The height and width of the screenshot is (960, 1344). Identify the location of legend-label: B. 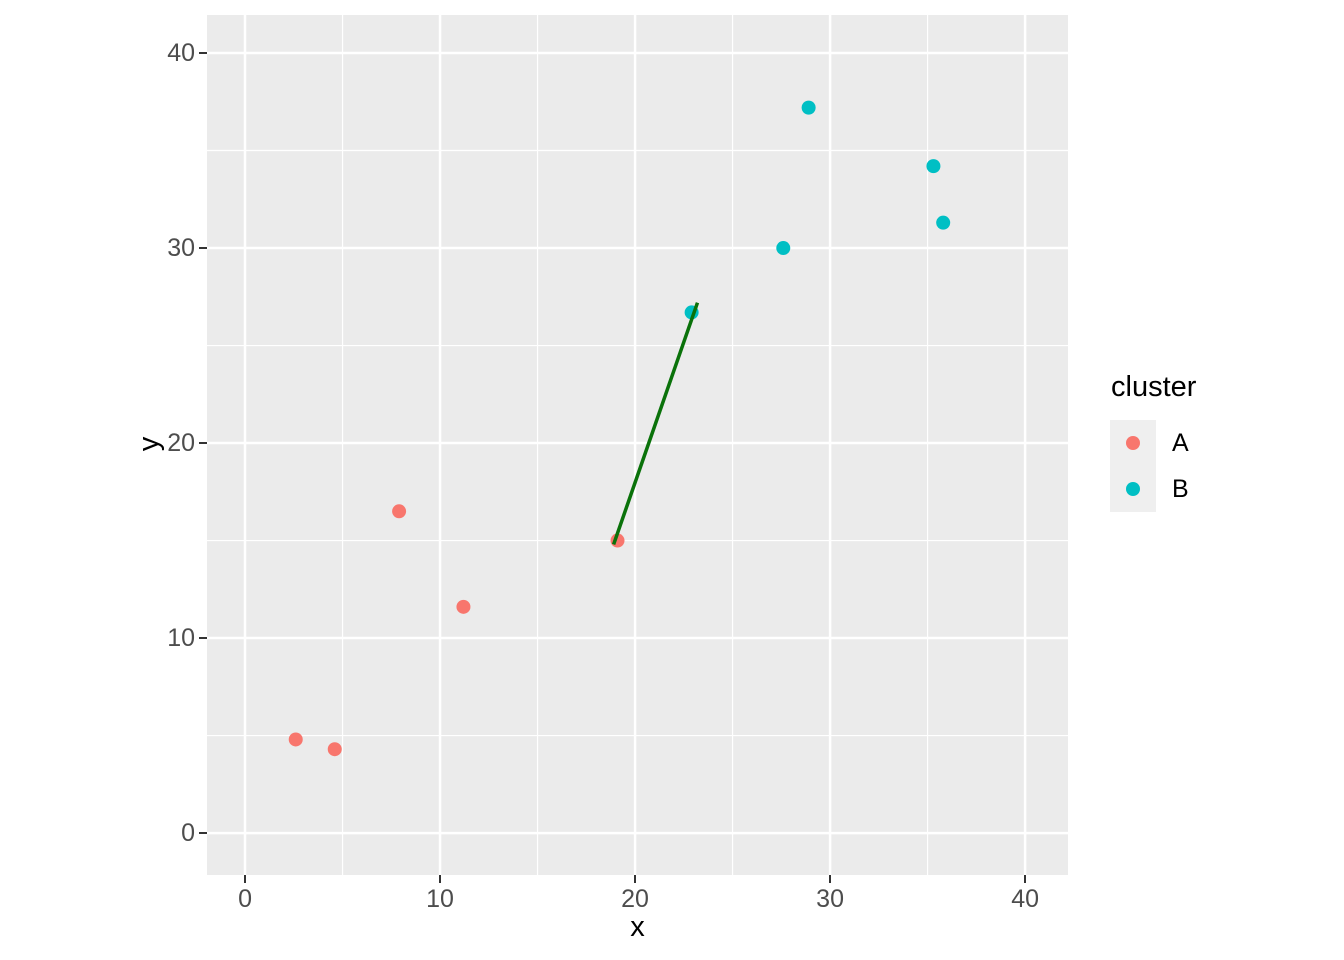
(1180, 488).